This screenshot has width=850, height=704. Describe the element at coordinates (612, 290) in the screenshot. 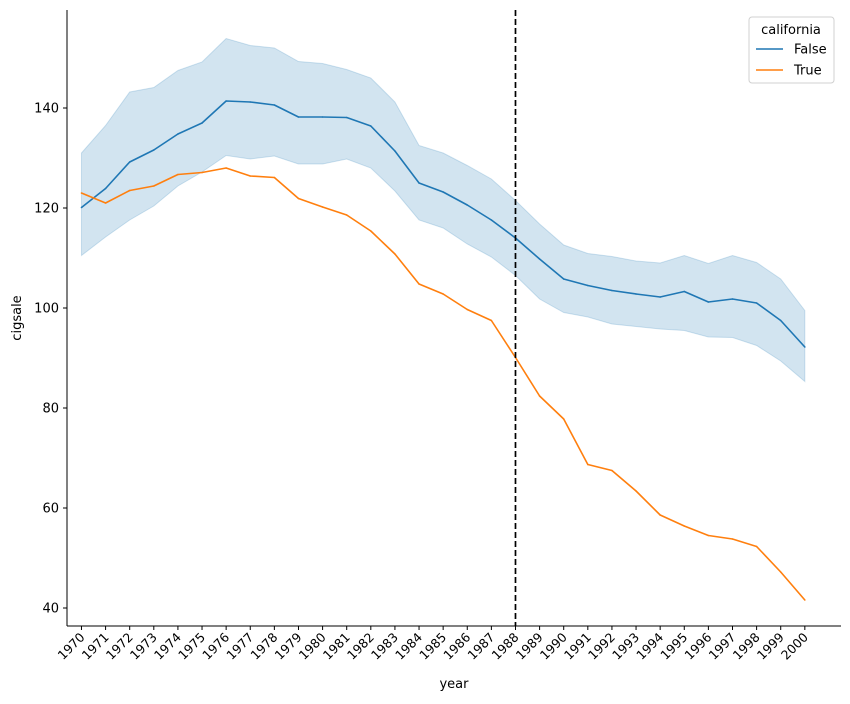

I see `data-point-false-1992` at that location.